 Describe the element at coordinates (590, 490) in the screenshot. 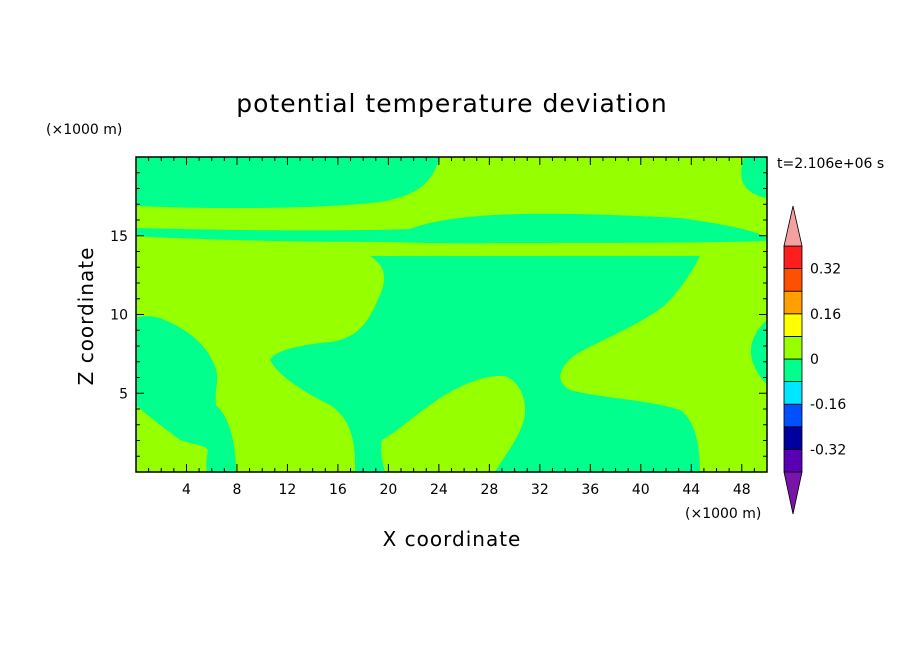

I see `x-tick-label: 36` at that location.